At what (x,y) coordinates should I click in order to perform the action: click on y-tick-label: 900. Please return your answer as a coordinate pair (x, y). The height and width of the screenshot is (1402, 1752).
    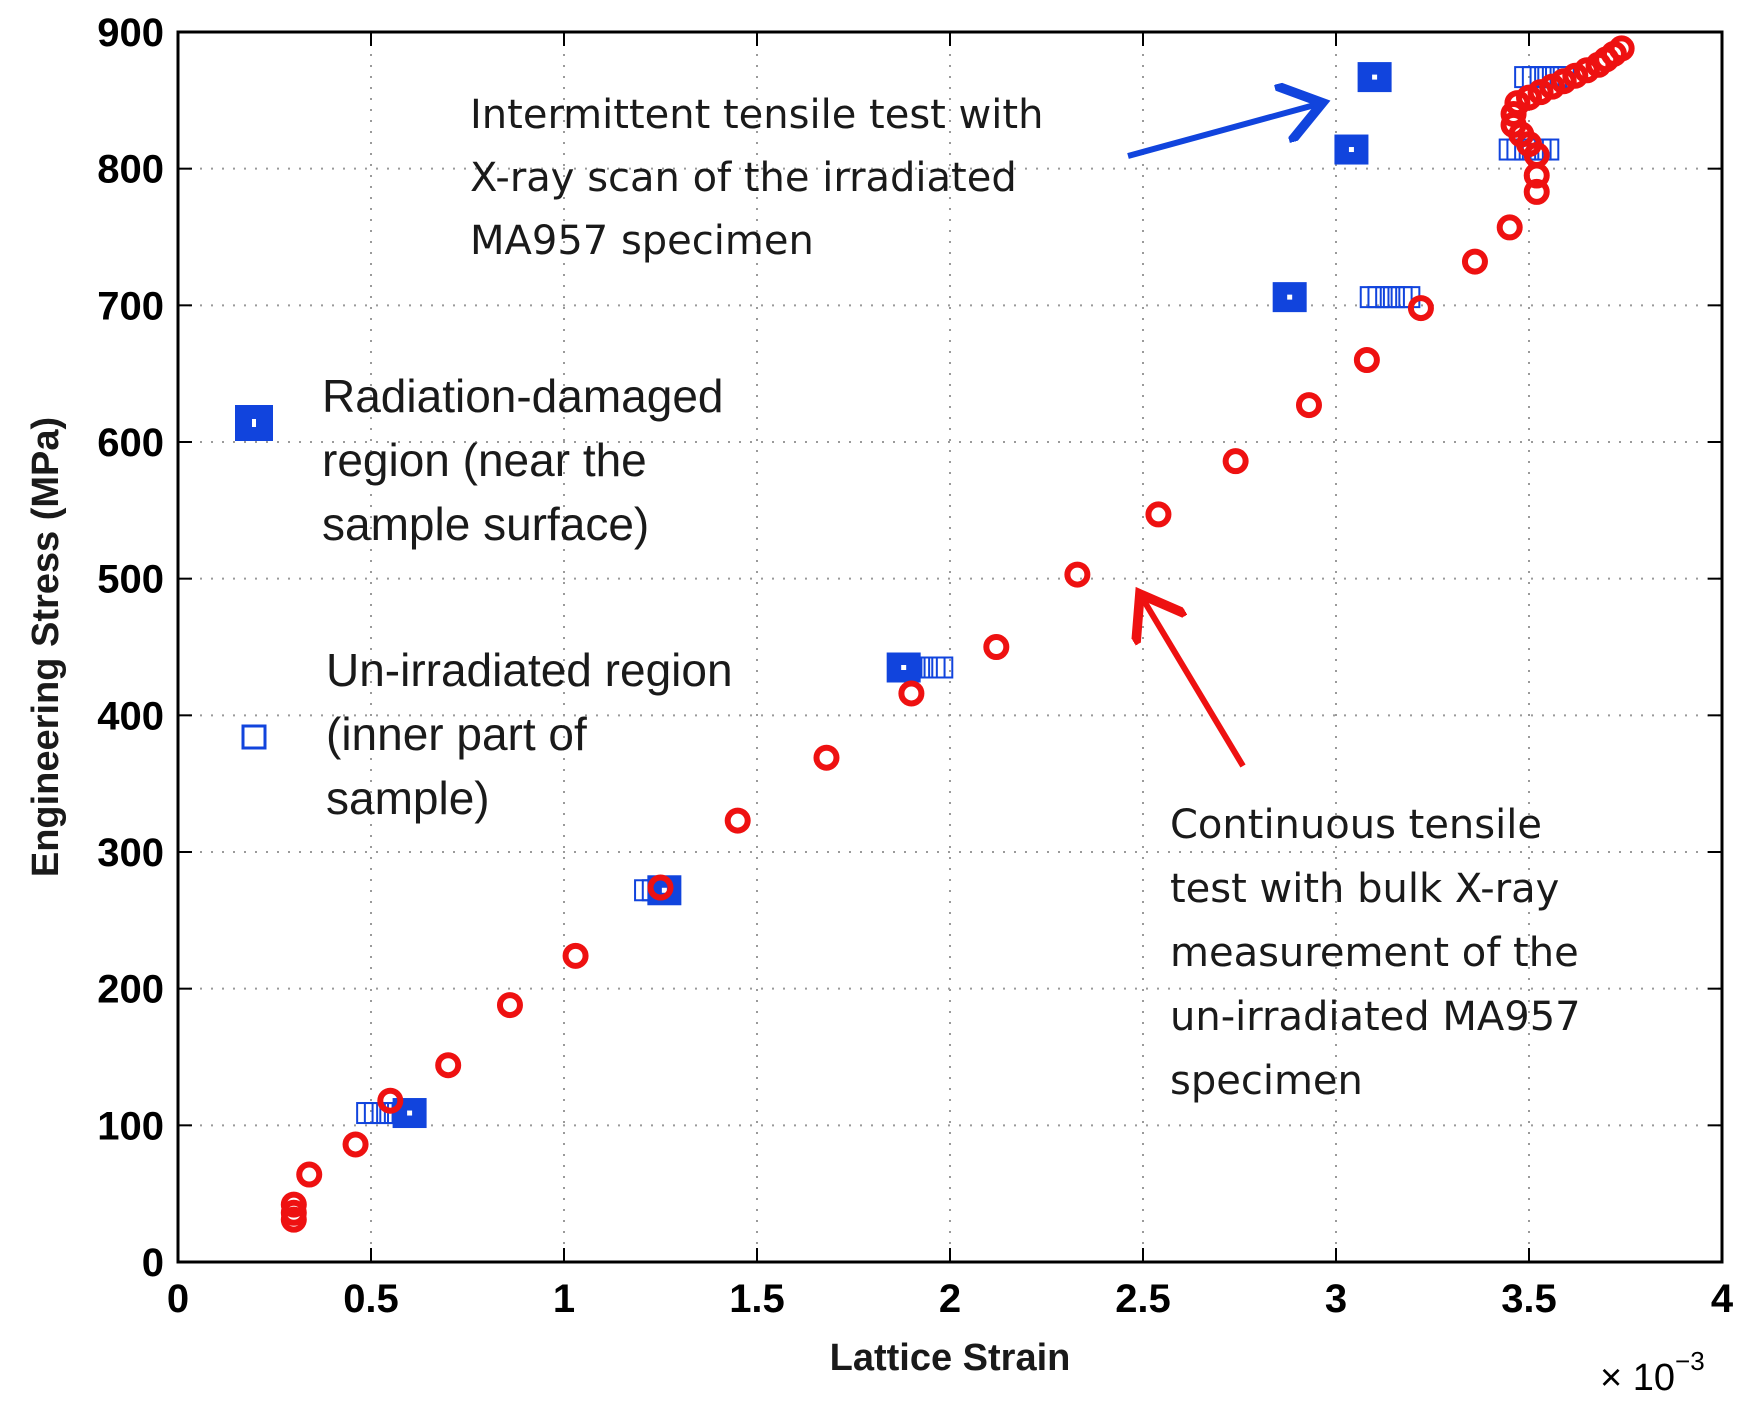
    Looking at the image, I should click on (130, 33).